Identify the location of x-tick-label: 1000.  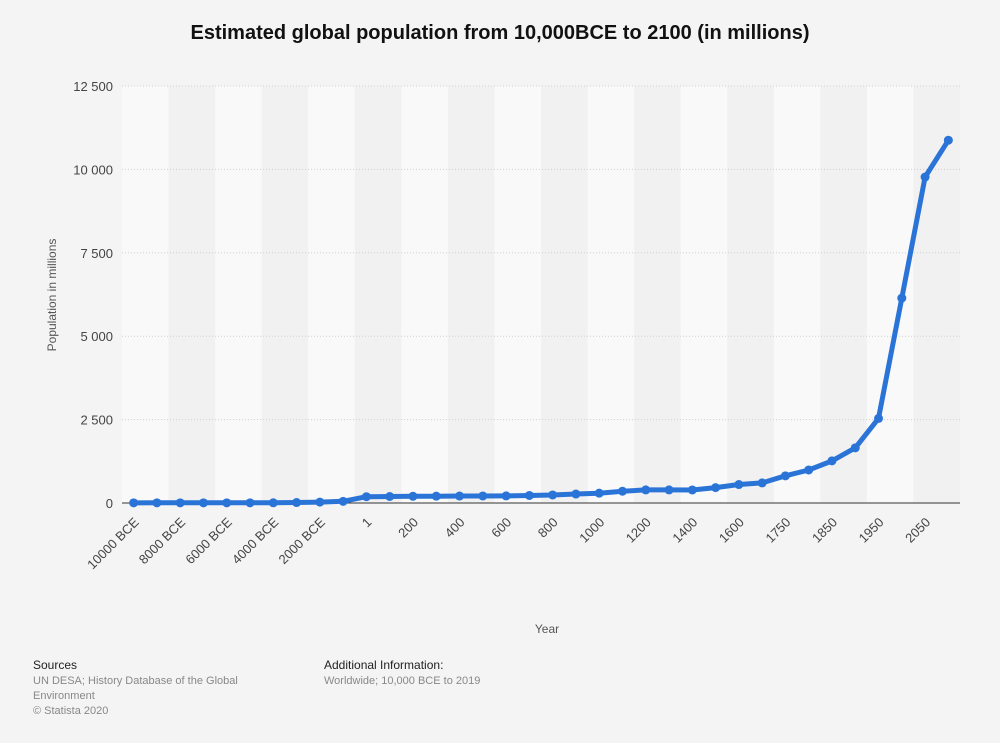
(591, 530).